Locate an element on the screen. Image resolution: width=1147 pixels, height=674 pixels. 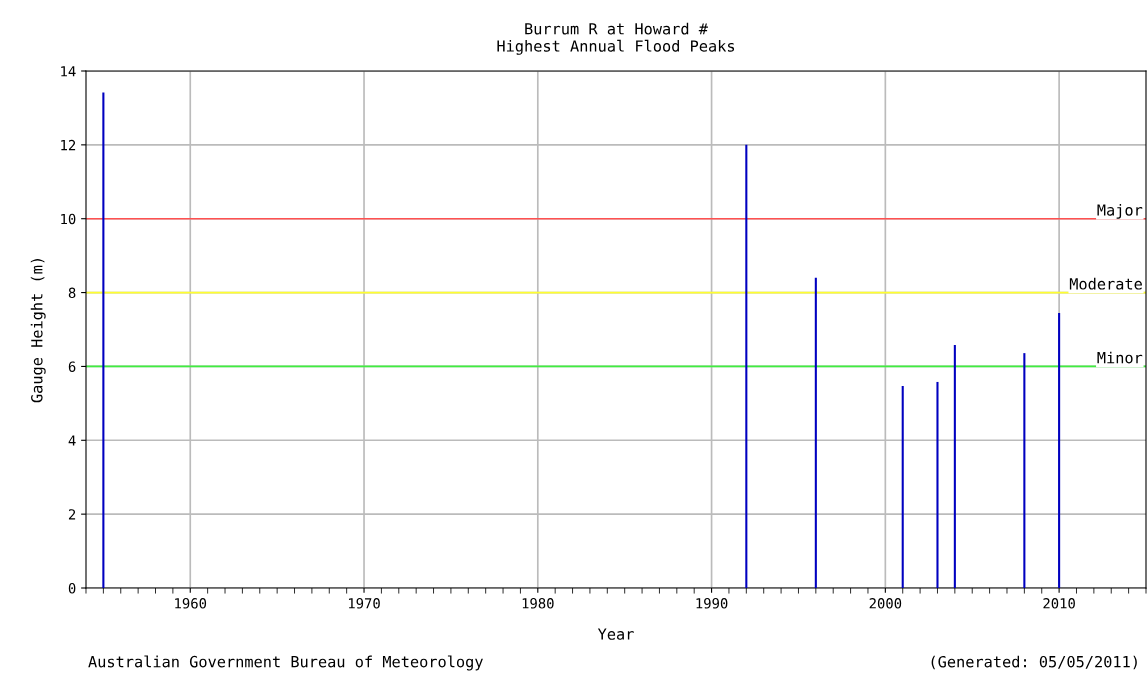
ref-line-label: Major is located at coordinates (1120, 211).